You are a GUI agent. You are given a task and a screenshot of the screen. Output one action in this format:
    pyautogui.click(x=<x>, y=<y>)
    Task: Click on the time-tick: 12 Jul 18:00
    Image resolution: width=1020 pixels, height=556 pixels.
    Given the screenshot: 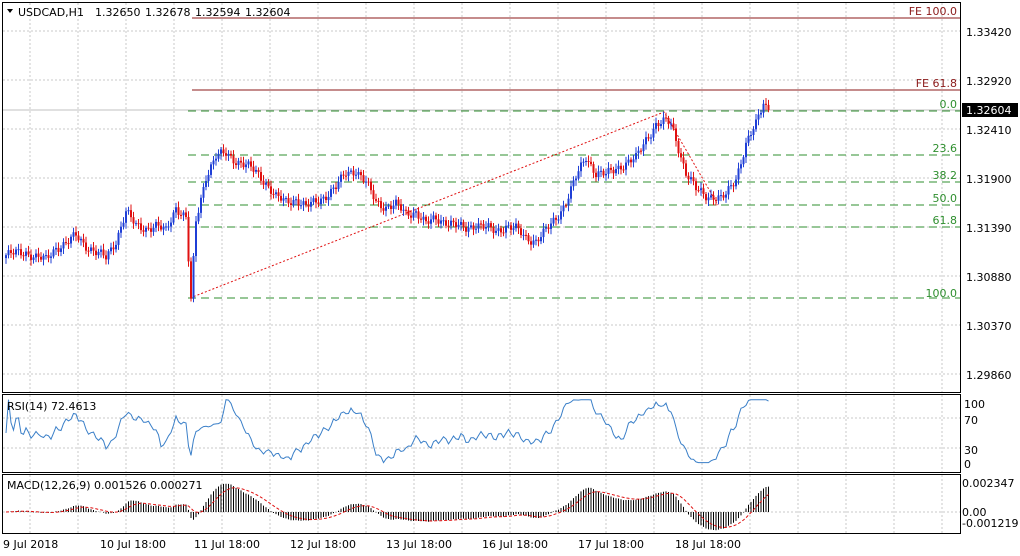 What is the action you would take?
    pyautogui.click(x=323, y=544)
    